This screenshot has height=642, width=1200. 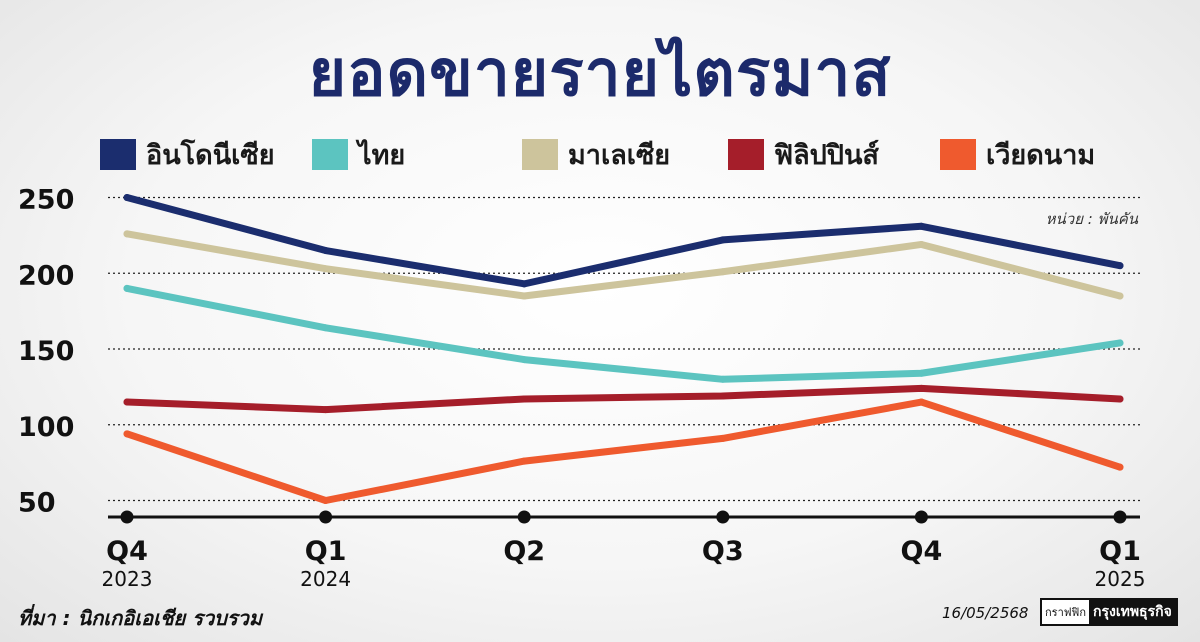 What do you see at coordinates (623, 399) in the screenshot?
I see `series-line-philippines` at bounding box center [623, 399].